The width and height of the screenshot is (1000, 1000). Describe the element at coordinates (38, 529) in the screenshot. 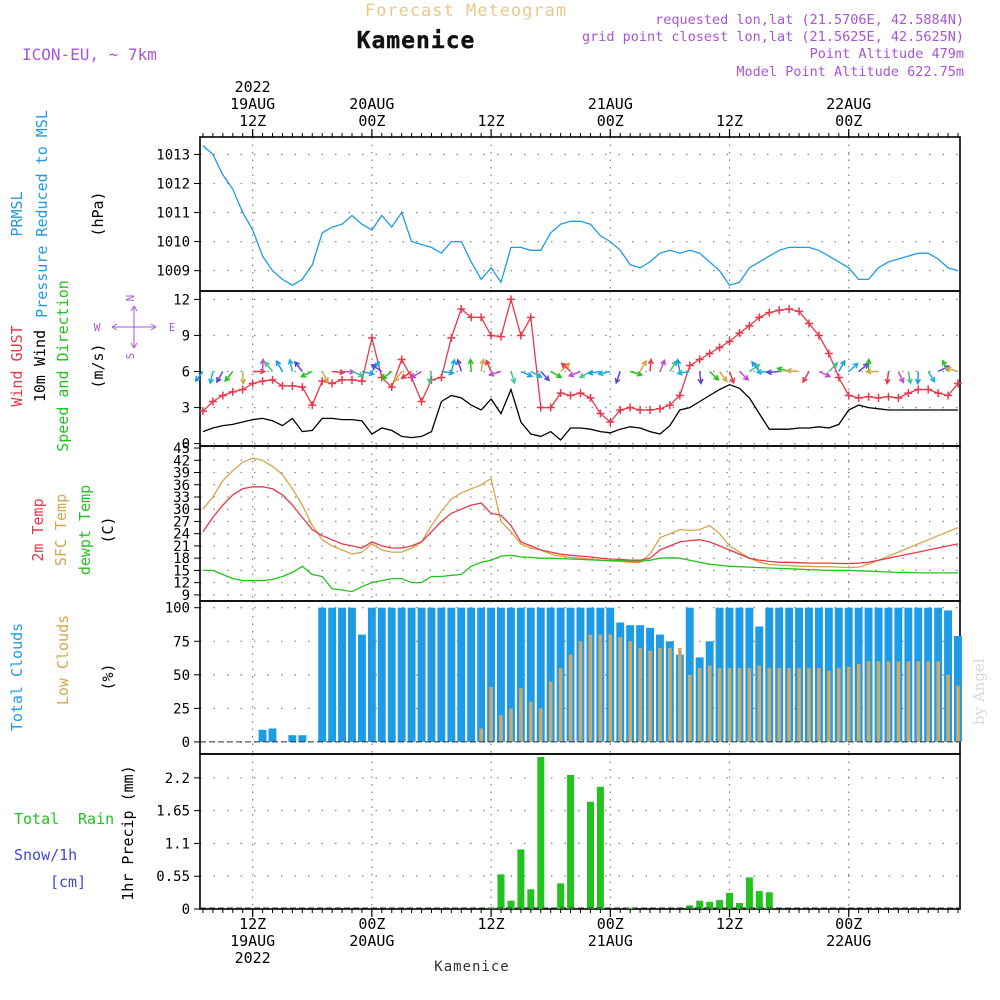

I see `temp2m-label: 2m Temp` at that location.